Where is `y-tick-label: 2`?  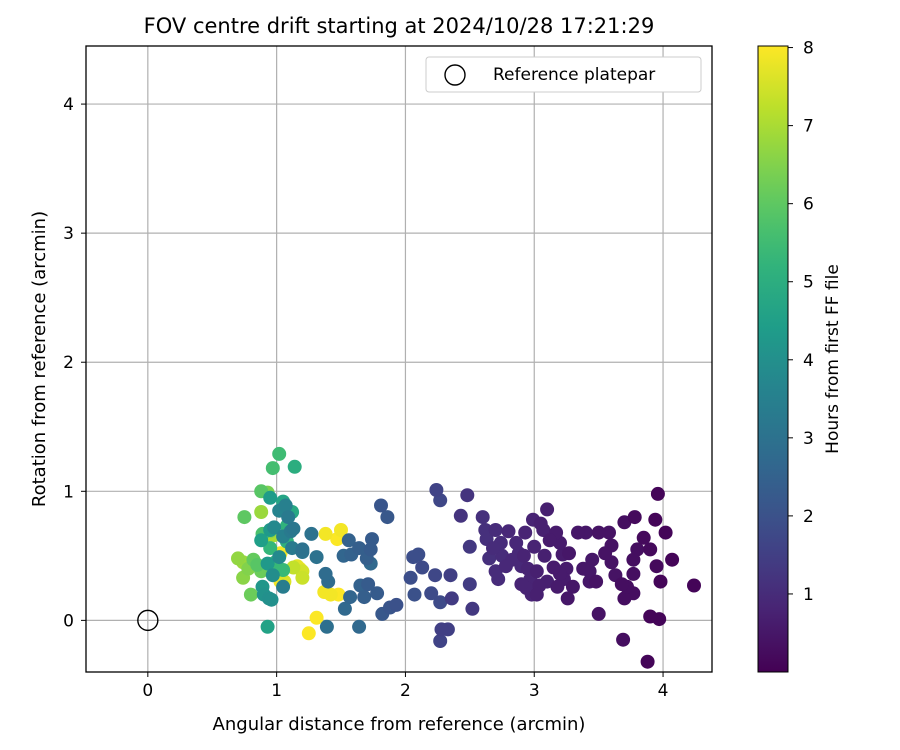
y-tick-label: 2 is located at coordinates (68, 363).